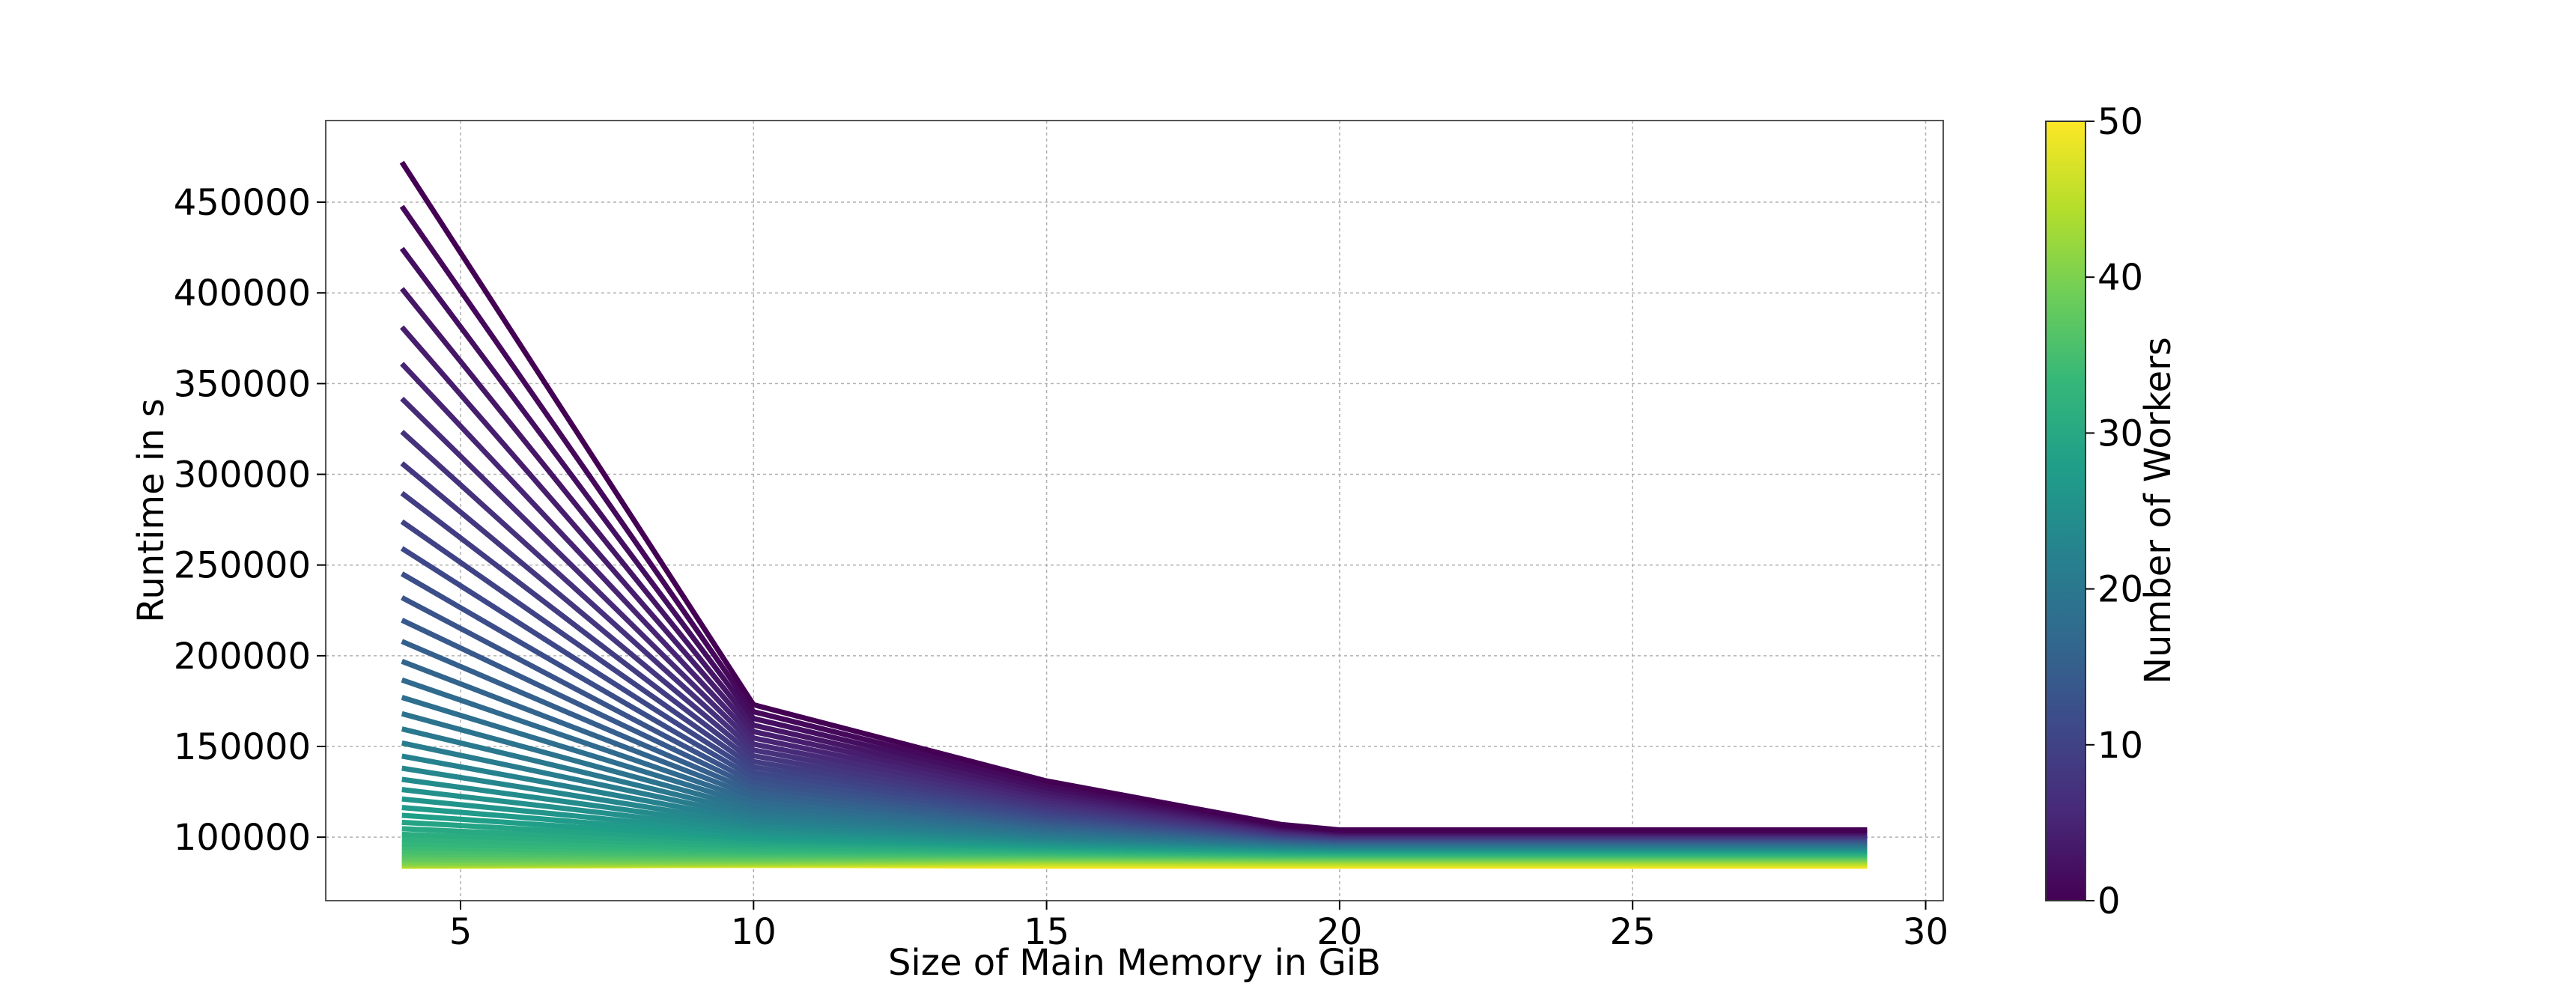 The height and width of the screenshot is (1001, 2576). What do you see at coordinates (754, 932) in the screenshot?
I see `x-tick-label: 10` at bounding box center [754, 932].